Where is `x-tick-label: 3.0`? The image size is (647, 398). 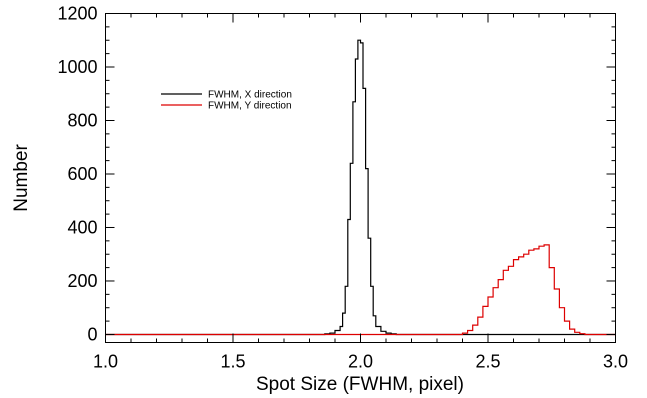 x-tick-label: 3.0 is located at coordinates (615, 362).